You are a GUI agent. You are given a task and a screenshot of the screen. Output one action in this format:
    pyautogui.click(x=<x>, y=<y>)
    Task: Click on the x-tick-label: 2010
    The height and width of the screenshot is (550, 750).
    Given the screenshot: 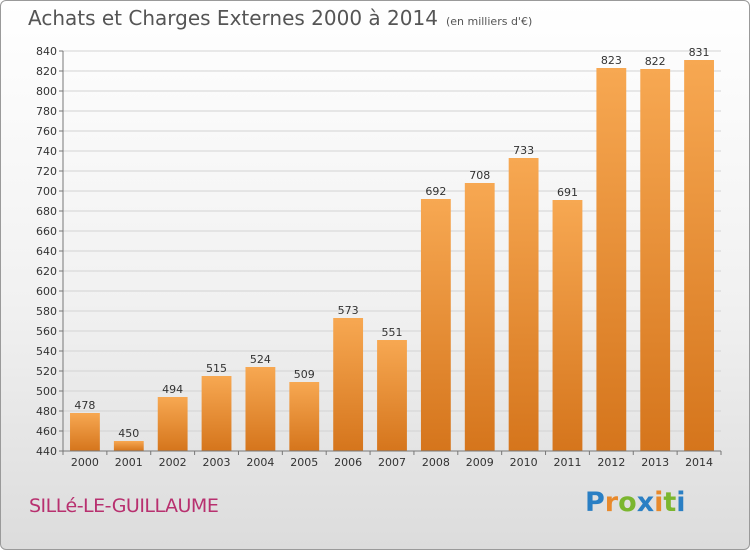 What is the action you would take?
    pyautogui.click(x=524, y=462)
    